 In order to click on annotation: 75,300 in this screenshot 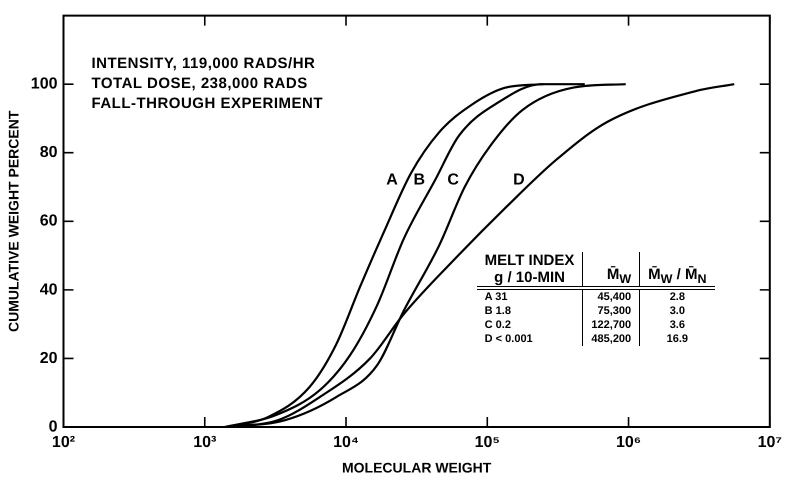, I will do `click(611, 311)`.